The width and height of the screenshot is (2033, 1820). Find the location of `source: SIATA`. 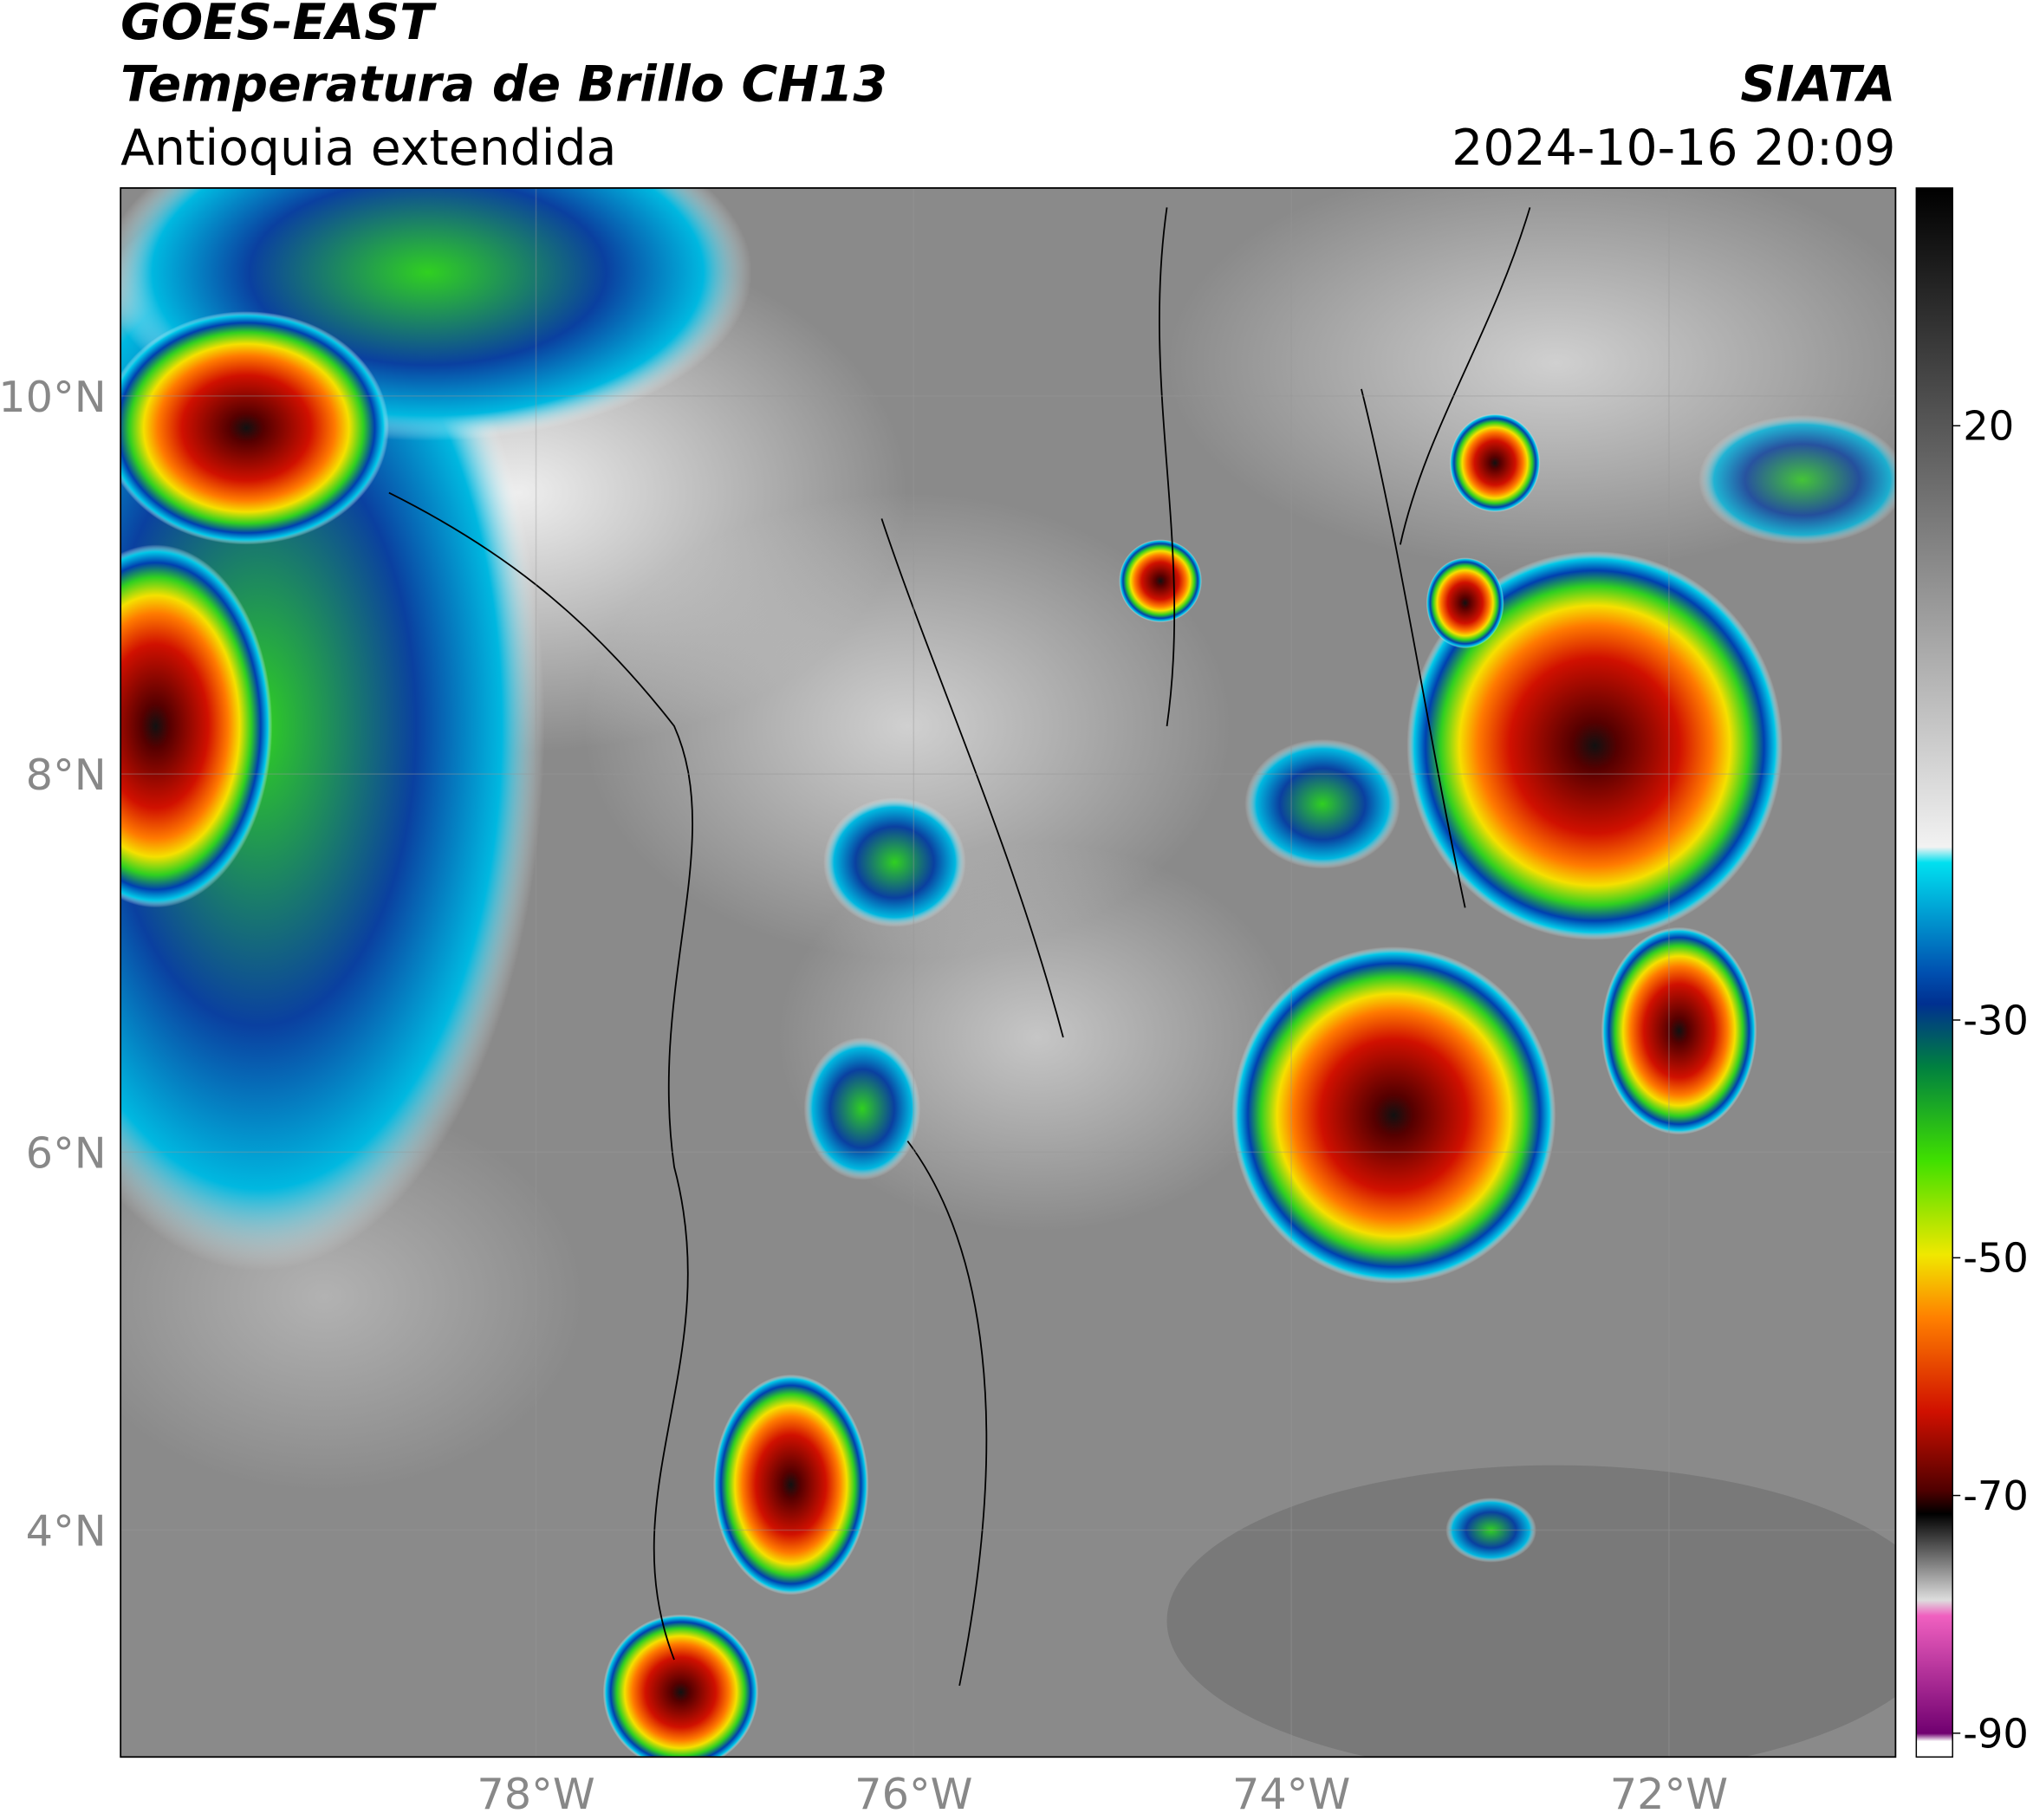

source: SIATA is located at coordinates (1818, 85).